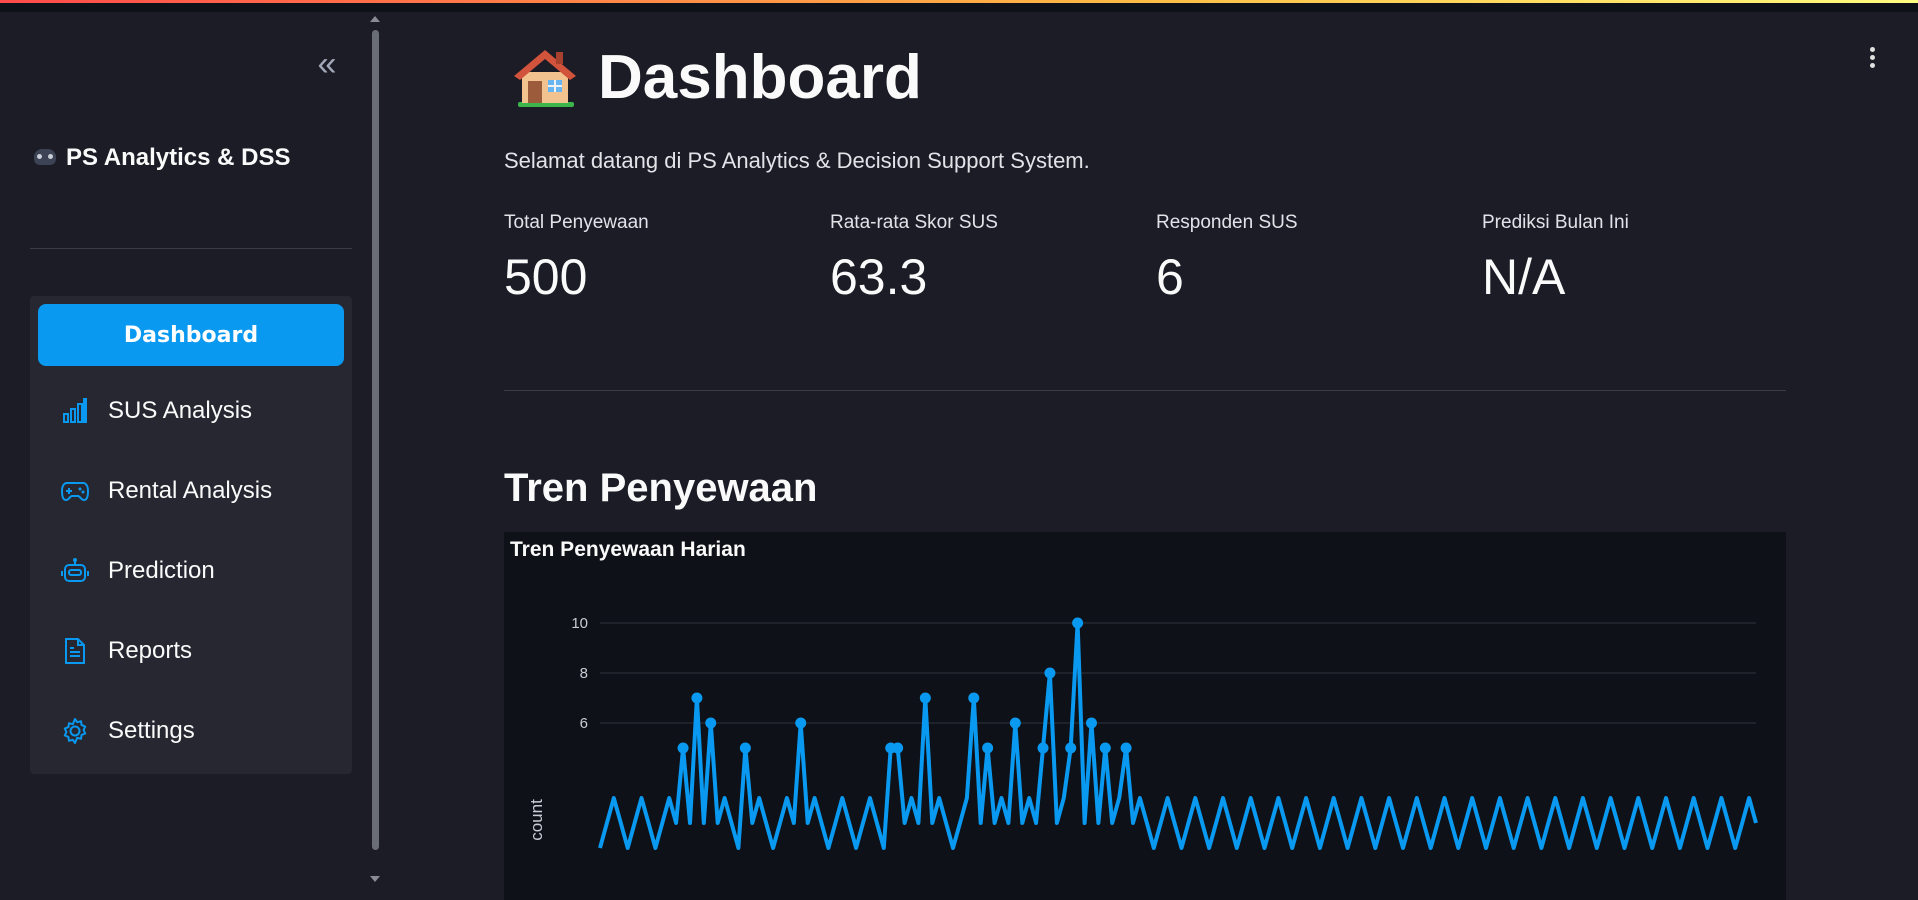  What do you see at coordinates (161, 570) in the screenshot?
I see `sidebar-item-label: Prediction` at bounding box center [161, 570].